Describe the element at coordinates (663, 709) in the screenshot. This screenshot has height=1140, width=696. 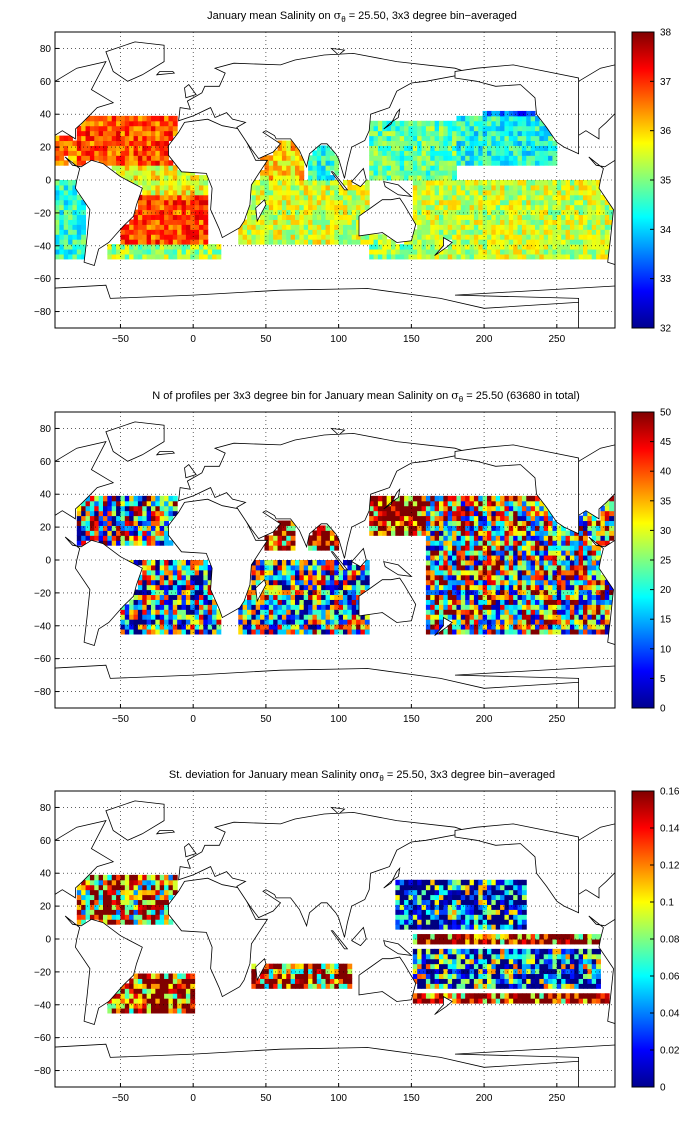
I see `colorbar-tick-label: 0` at that location.